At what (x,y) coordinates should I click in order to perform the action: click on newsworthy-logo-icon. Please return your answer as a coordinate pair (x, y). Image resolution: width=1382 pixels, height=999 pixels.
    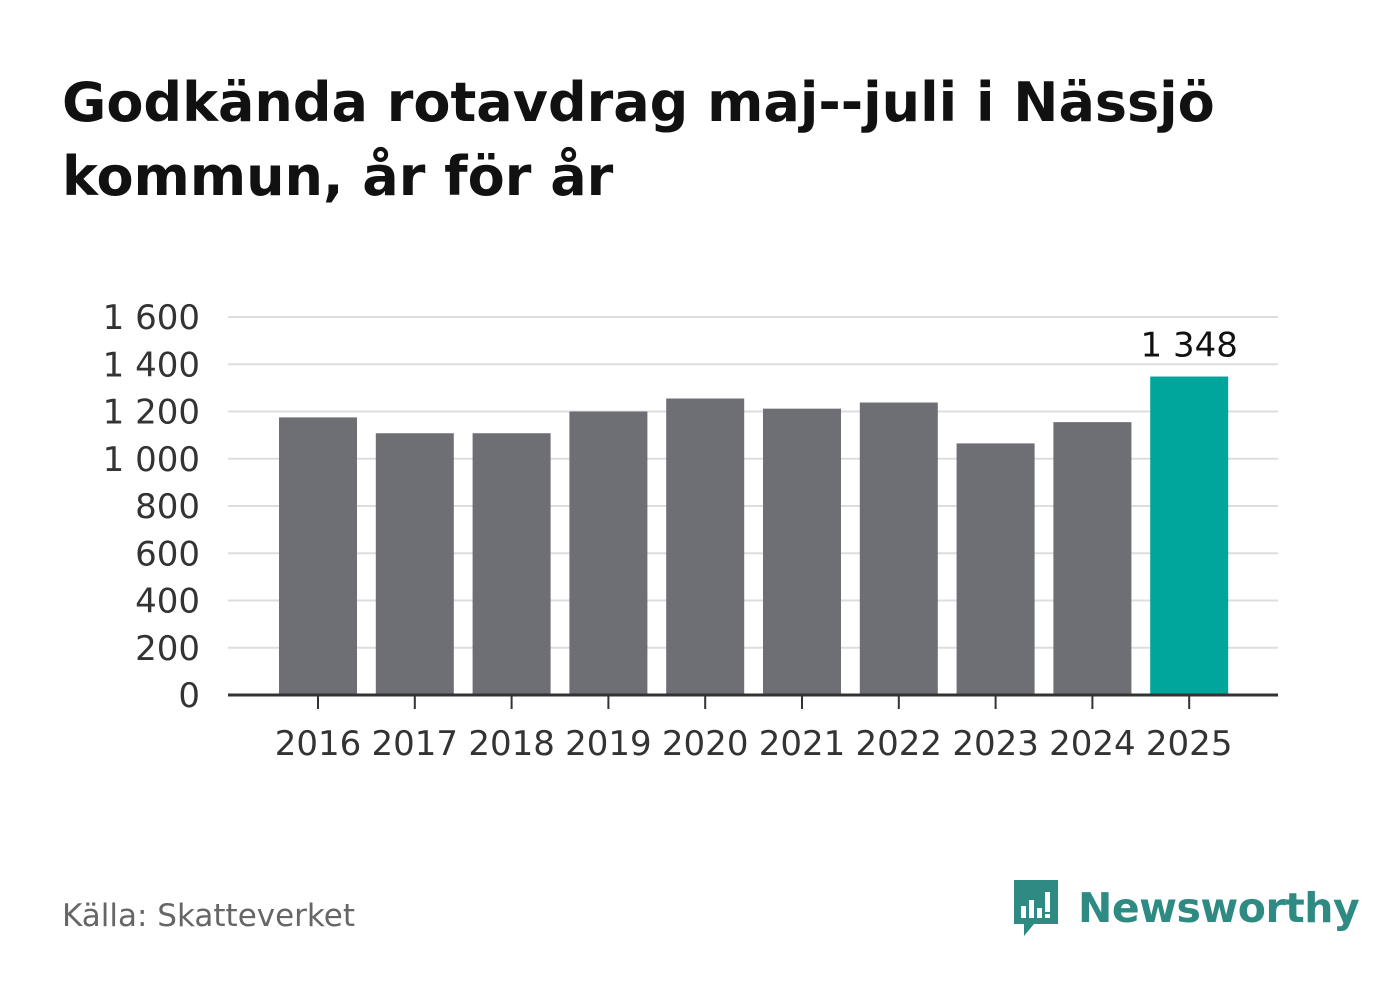
    Looking at the image, I should click on (1036, 908).